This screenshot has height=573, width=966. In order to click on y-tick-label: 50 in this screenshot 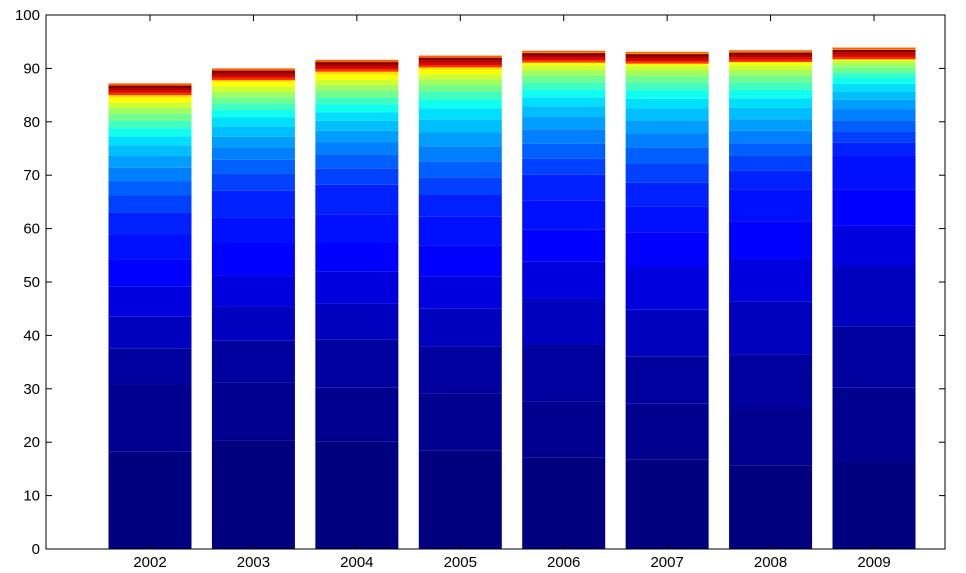, I will do `click(31, 282)`.